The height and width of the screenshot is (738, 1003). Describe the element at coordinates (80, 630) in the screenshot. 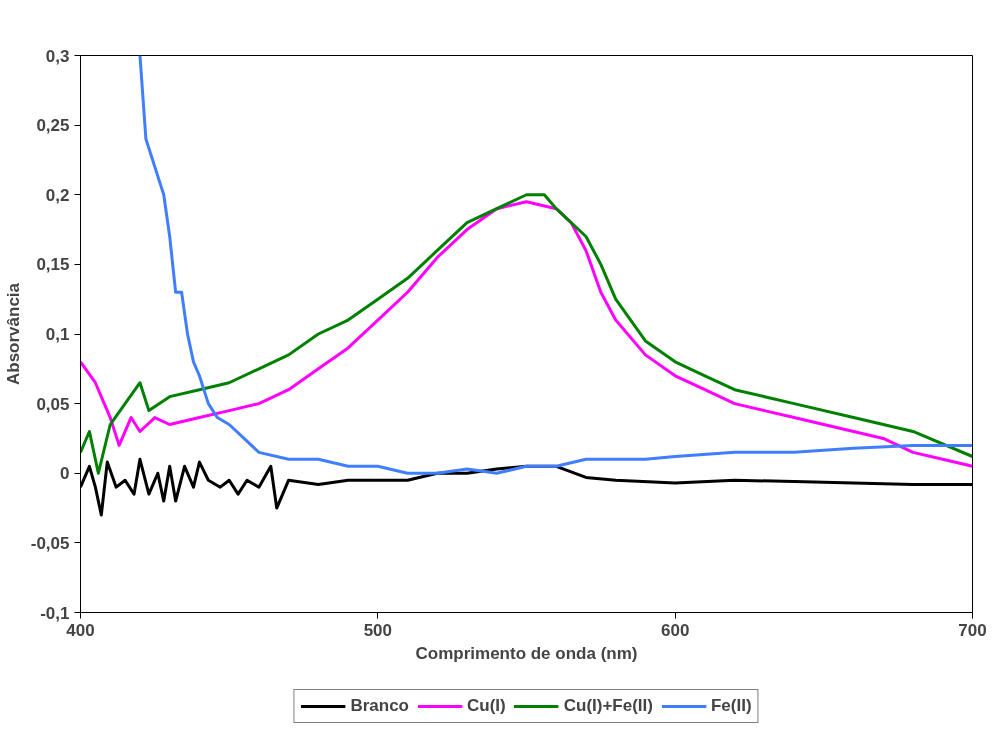

I see `x-tick-label: 400` at that location.